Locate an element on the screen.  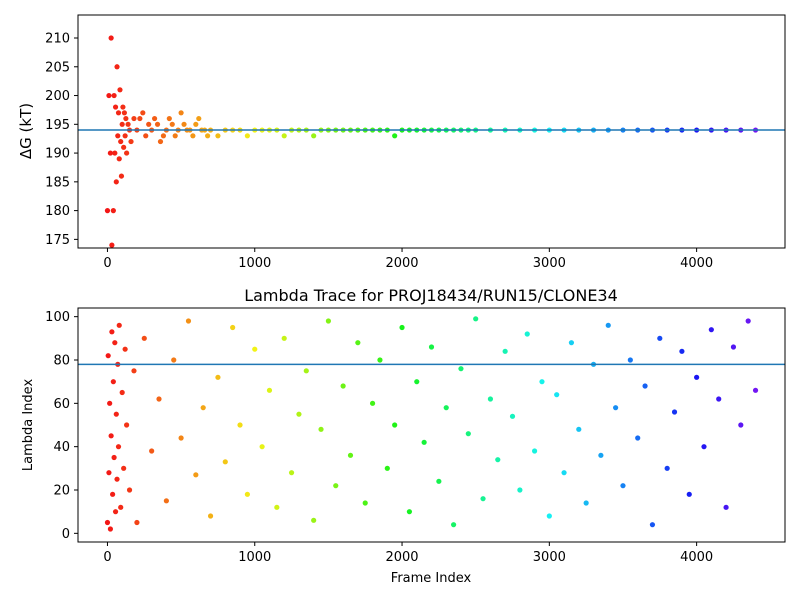
top-x-ticks: 0 1000 2000 3000 4000 is located at coordinates (408, 259).